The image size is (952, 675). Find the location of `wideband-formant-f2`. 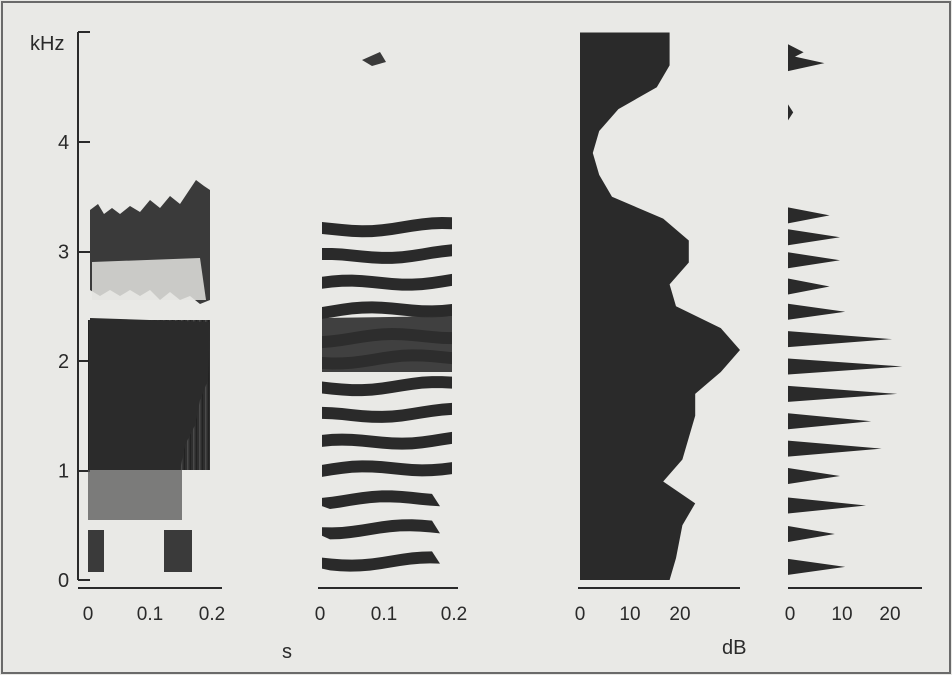

wideband-formant-f2 is located at coordinates (150, 394).